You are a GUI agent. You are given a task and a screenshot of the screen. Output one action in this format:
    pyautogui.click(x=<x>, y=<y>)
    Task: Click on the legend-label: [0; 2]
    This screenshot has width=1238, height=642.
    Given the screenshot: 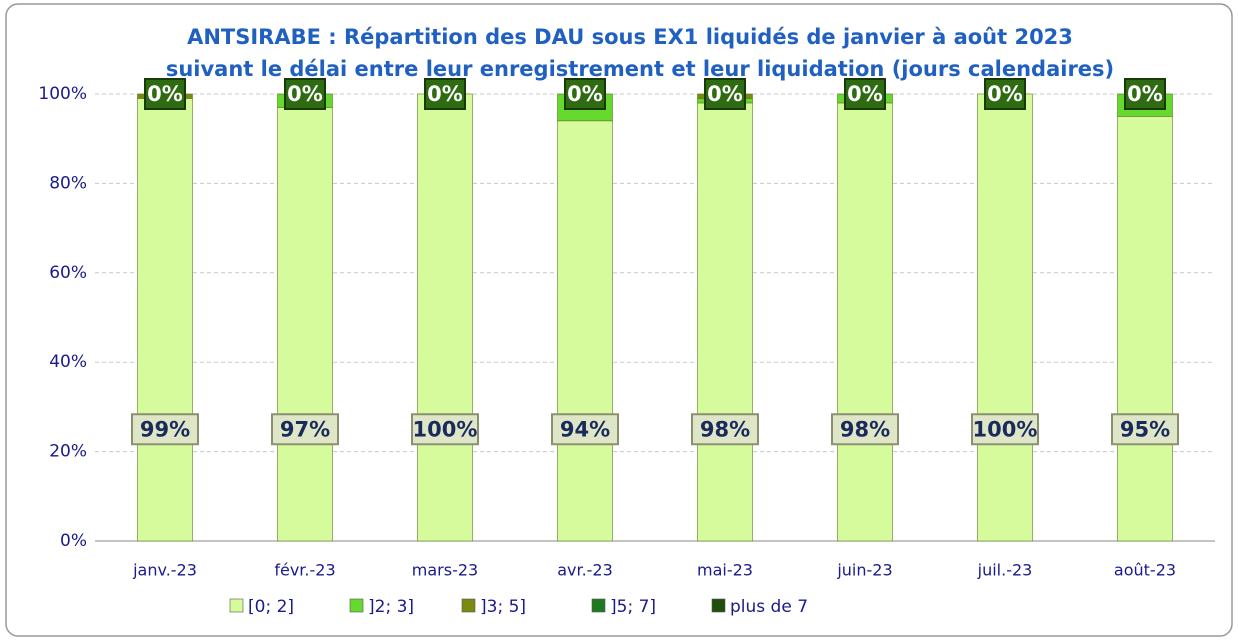 What is the action you would take?
    pyautogui.click(x=271, y=607)
    